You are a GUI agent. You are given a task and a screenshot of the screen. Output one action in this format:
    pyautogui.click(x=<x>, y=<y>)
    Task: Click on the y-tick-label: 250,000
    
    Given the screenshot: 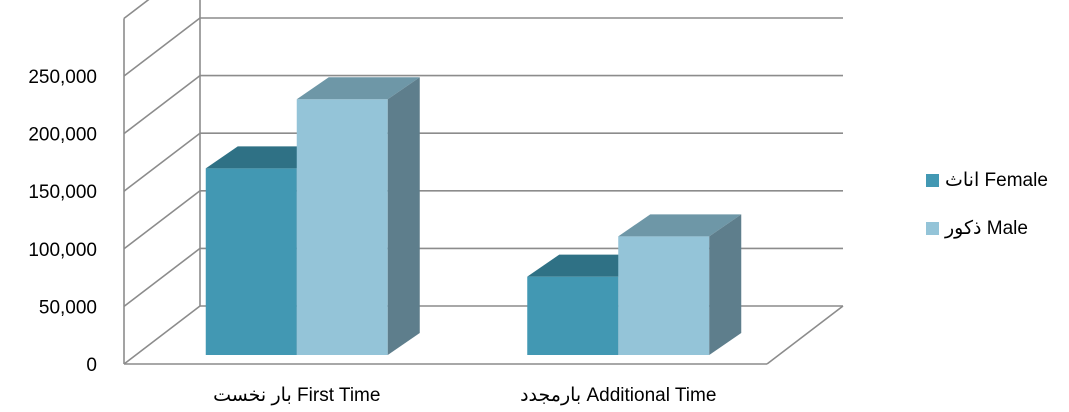 What is the action you would take?
    pyautogui.click(x=62, y=77)
    